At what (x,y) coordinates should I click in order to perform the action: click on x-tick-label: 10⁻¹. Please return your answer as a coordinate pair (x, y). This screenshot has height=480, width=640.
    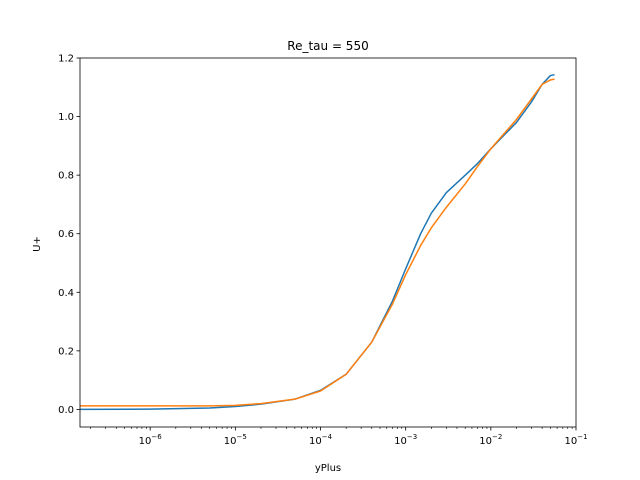
    Looking at the image, I should click on (575, 440).